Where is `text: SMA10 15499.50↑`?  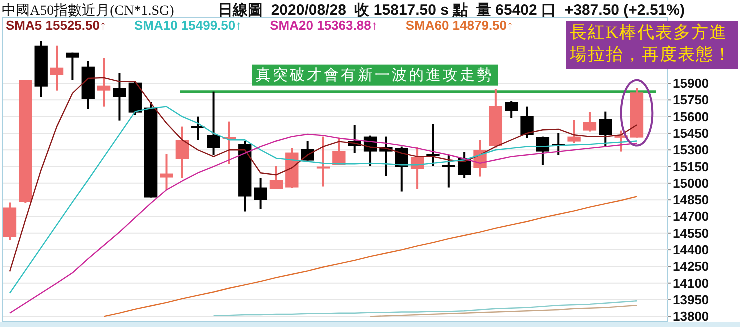 text: SMA10 15499.50↑ is located at coordinates (188, 25).